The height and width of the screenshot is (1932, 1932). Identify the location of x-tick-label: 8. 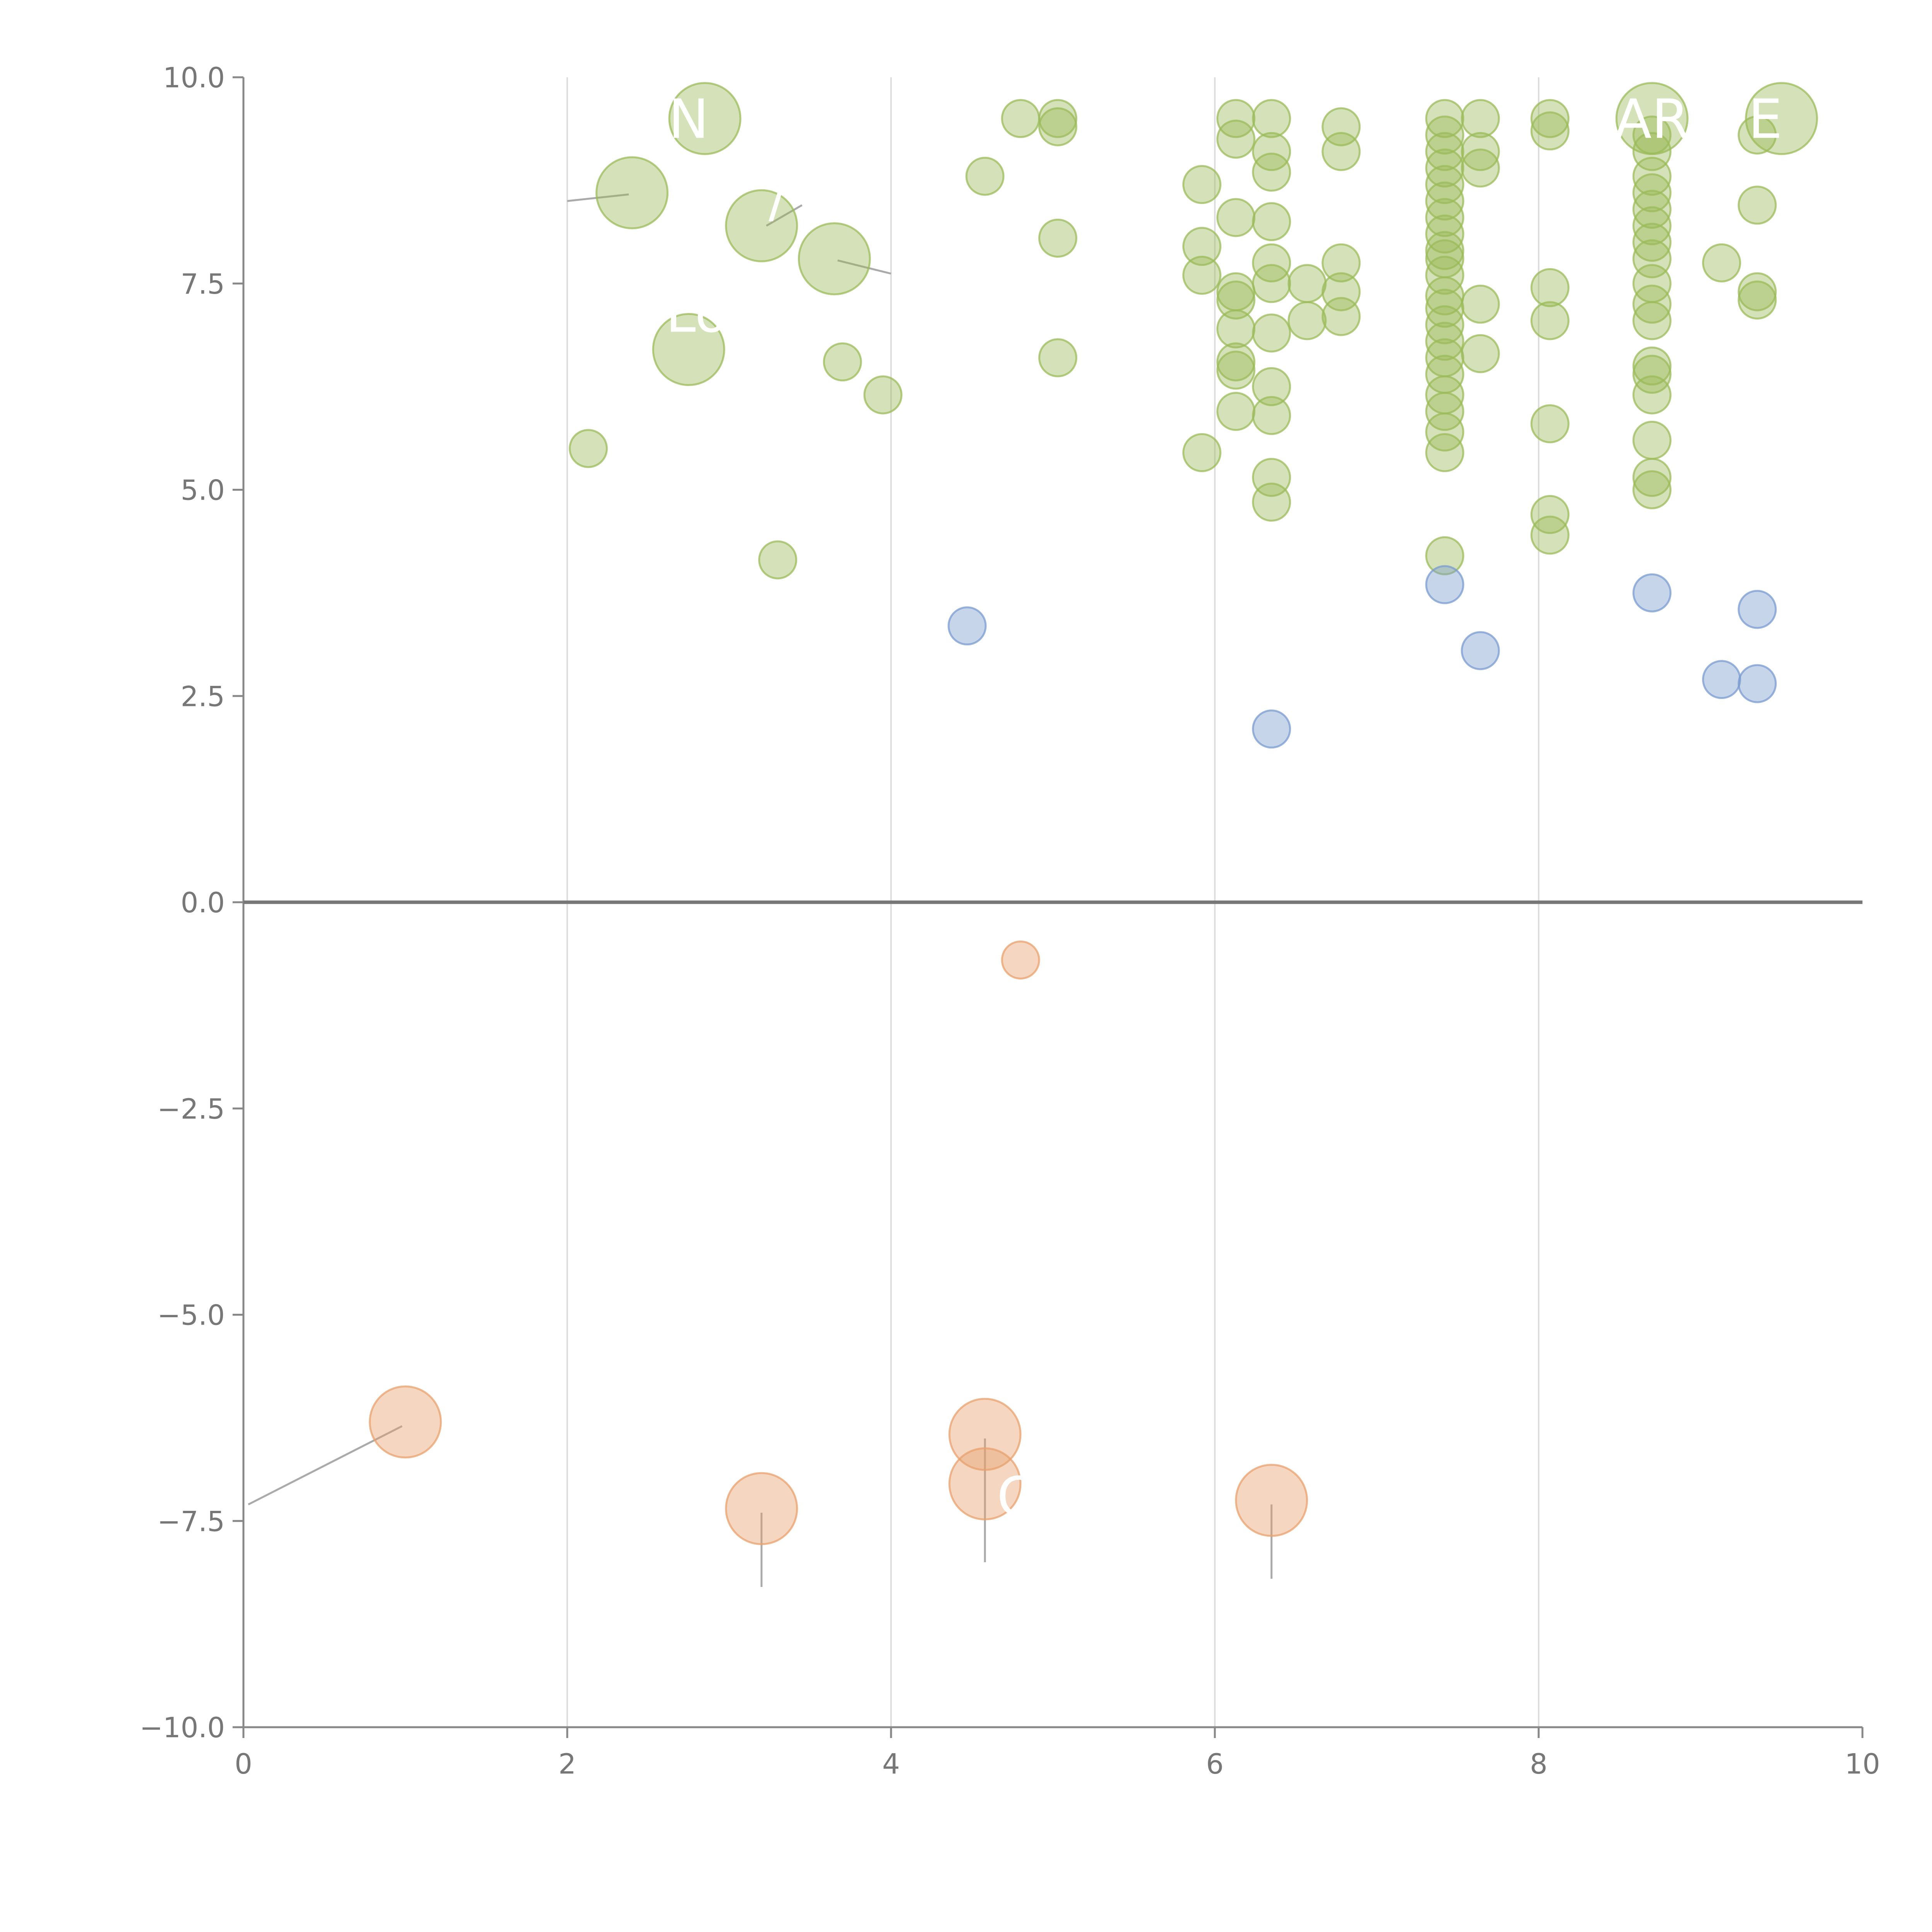
(1539, 1764).